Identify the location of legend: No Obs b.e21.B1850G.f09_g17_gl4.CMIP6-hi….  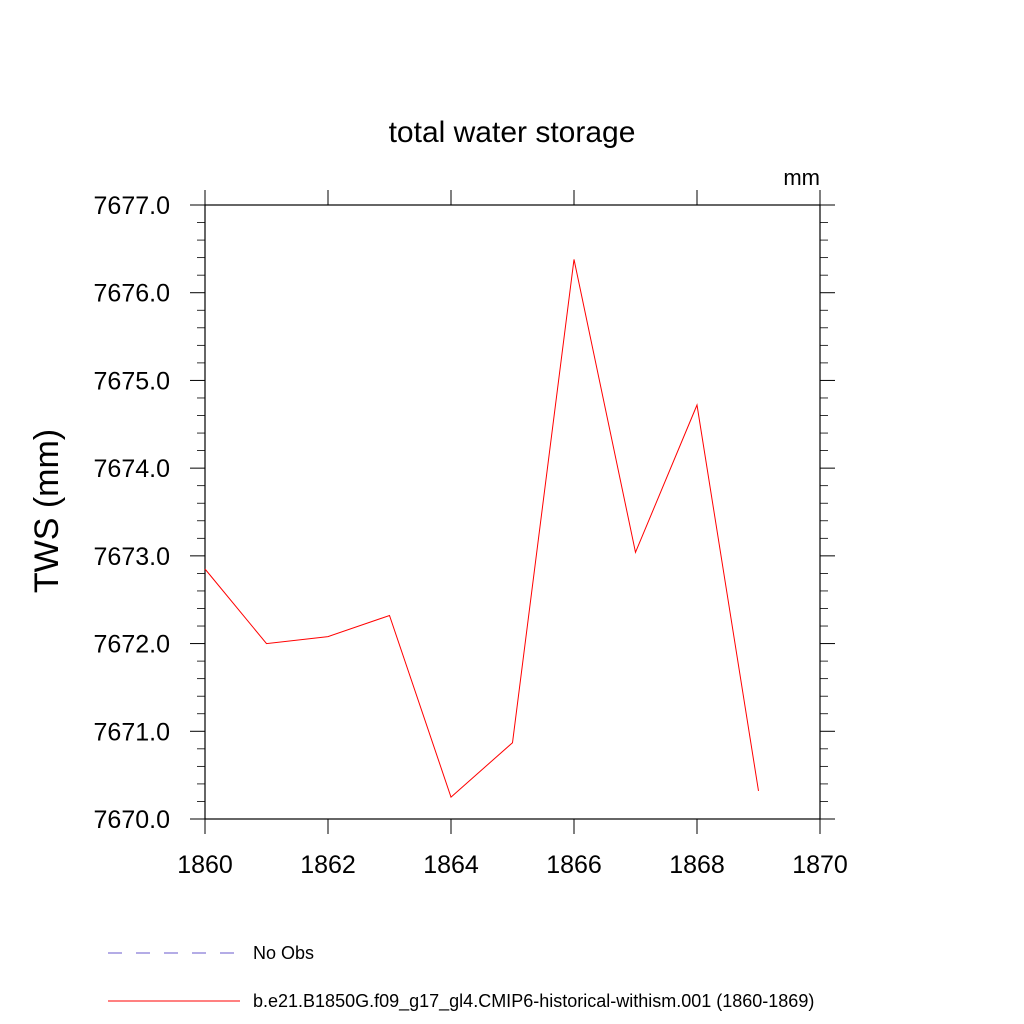
(461, 977).